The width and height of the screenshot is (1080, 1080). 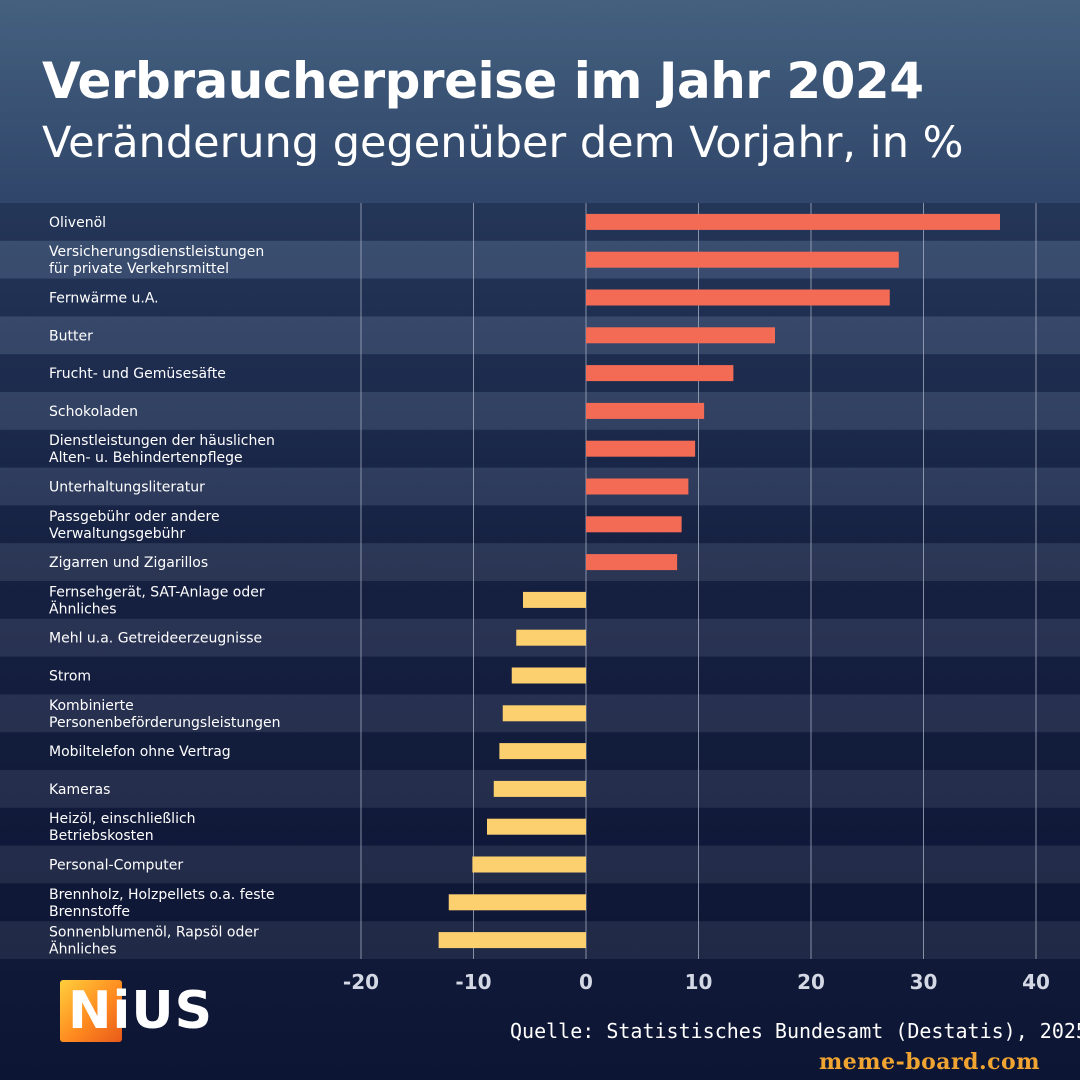 What do you see at coordinates (127, 488) in the screenshot?
I see `category-label: Unterhaltungsliteratur` at bounding box center [127, 488].